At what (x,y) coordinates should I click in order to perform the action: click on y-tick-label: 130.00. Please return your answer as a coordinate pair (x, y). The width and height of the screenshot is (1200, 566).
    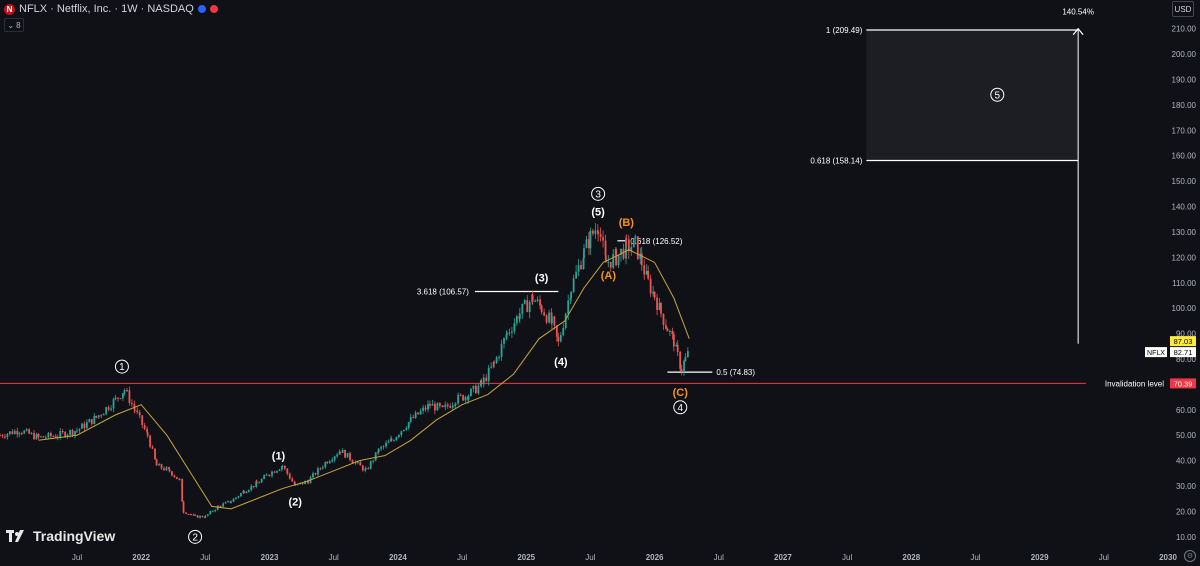
    Looking at the image, I should click on (1184, 232).